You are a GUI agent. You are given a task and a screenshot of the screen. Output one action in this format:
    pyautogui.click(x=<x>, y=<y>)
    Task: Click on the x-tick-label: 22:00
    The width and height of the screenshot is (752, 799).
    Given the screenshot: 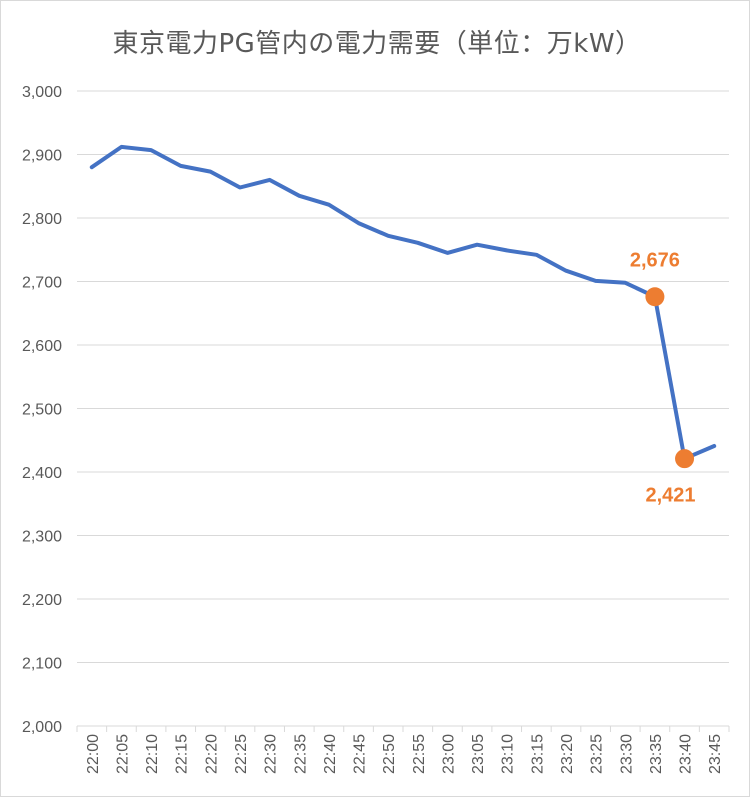 What is the action you would take?
    pyautogui.click(x=93, y=754)
    